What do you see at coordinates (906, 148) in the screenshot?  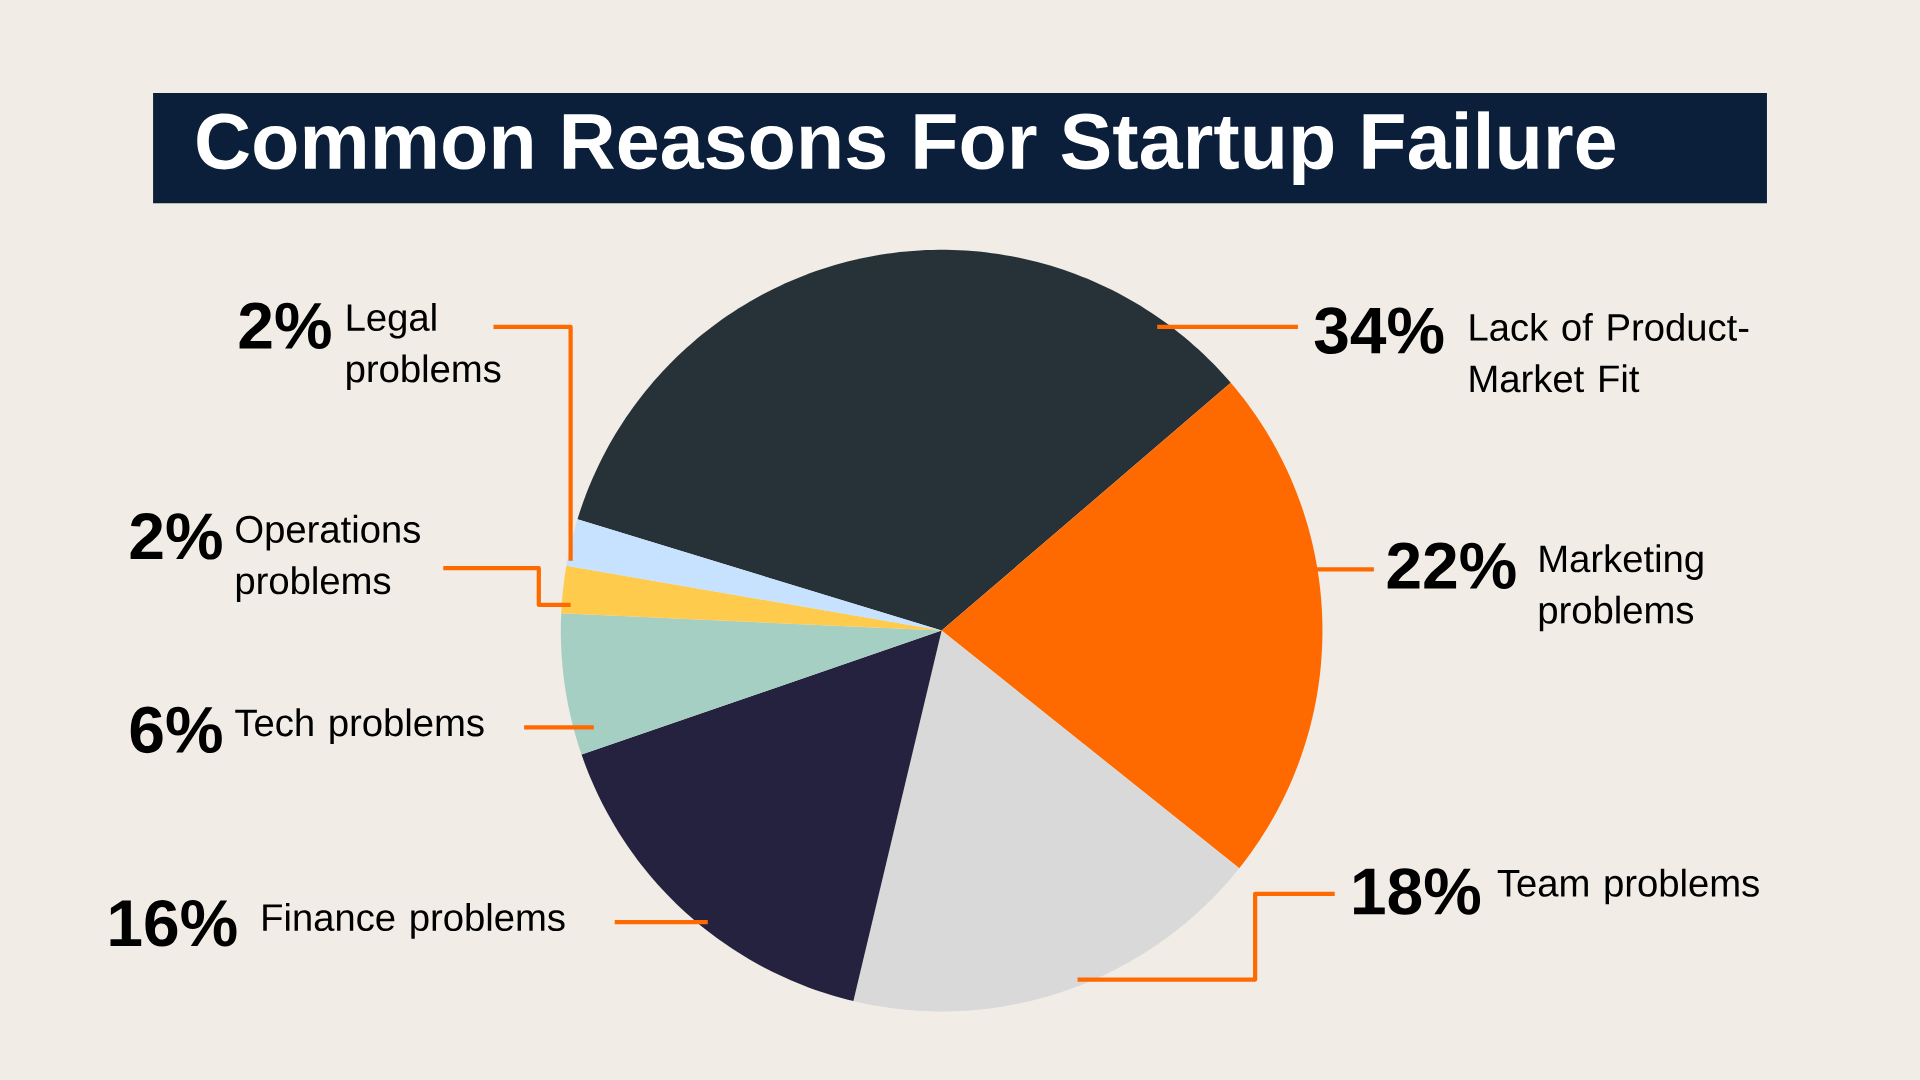 I see `chart-title: Common Reasons For Startup Failure` at bounding box center [906, 148].